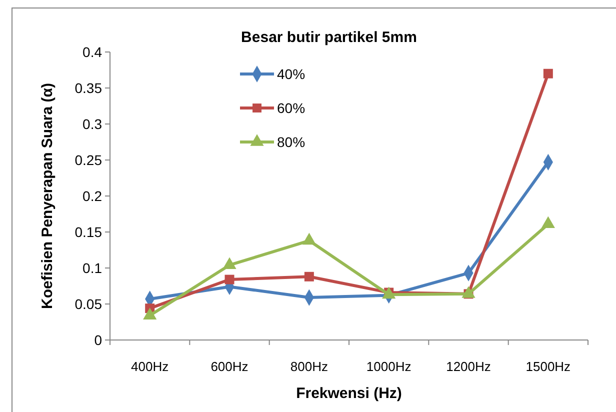  What do you see at coordinates (47, 196) in the screenshot?
I see `y-axis-title: Koefisien Penyerapan Suara (α)` at bounding box center [47, 196].